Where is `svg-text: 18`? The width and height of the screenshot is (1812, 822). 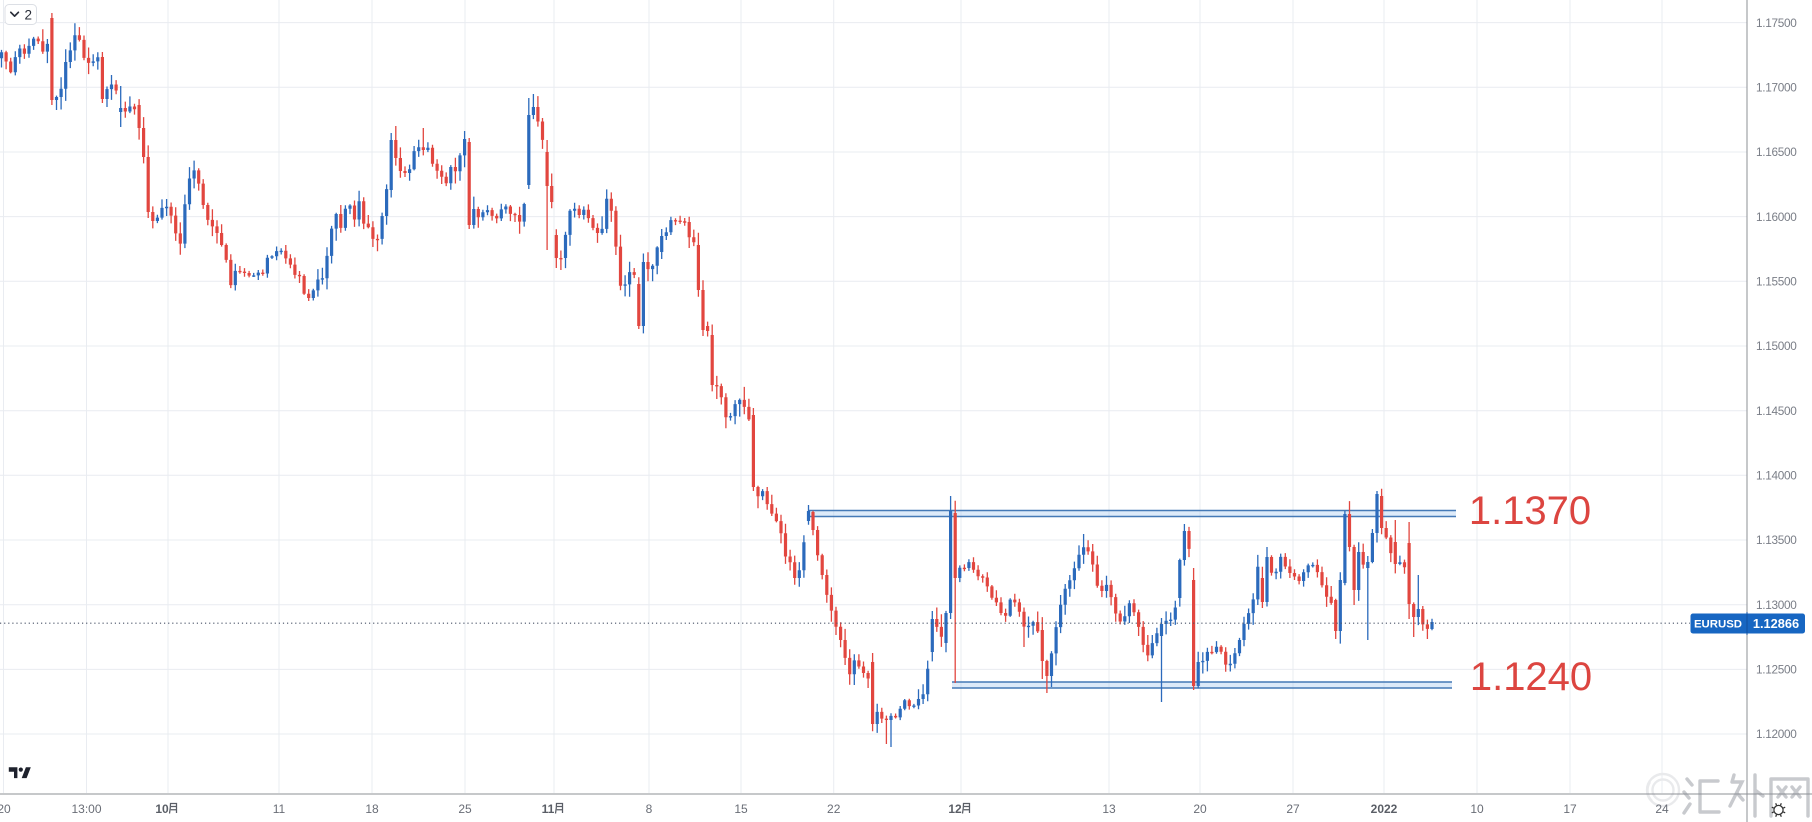
svg-text: 18 is located at coordinates (372, 809).